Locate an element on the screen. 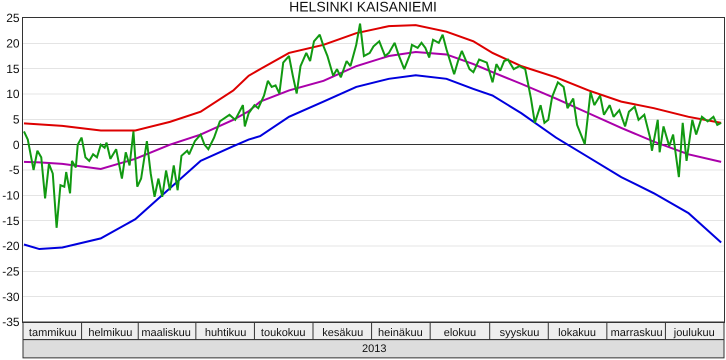 The image size is (726, 360). x-tick-label: tammikuu is located at coordinates (52, 333).